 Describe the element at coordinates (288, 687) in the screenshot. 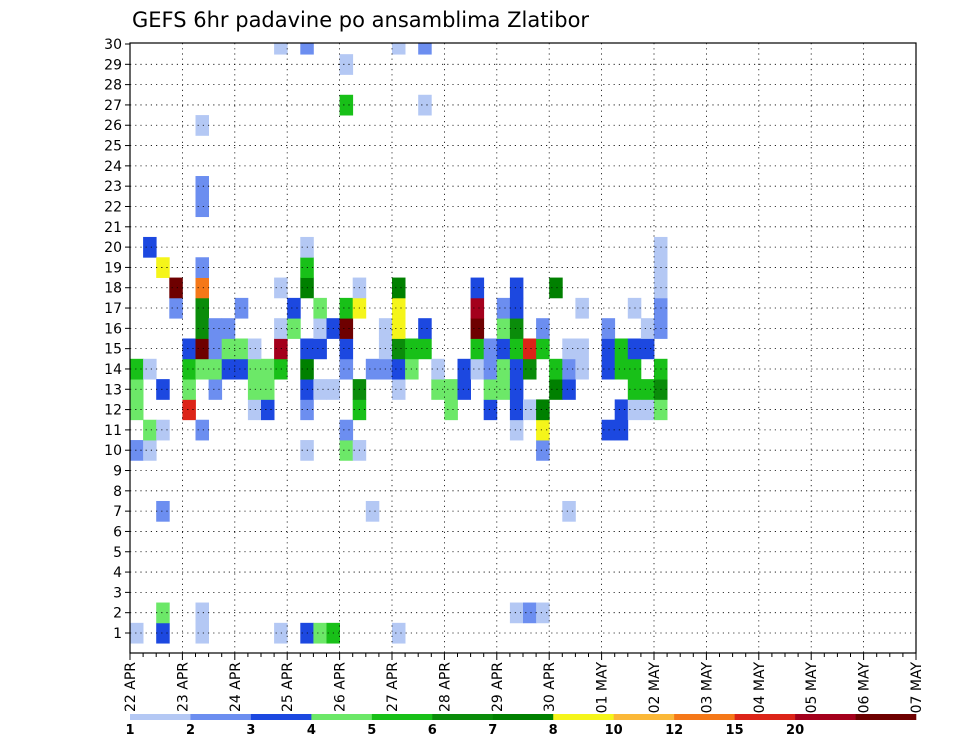

I see `x-tick-label: 25 APR` at that location.